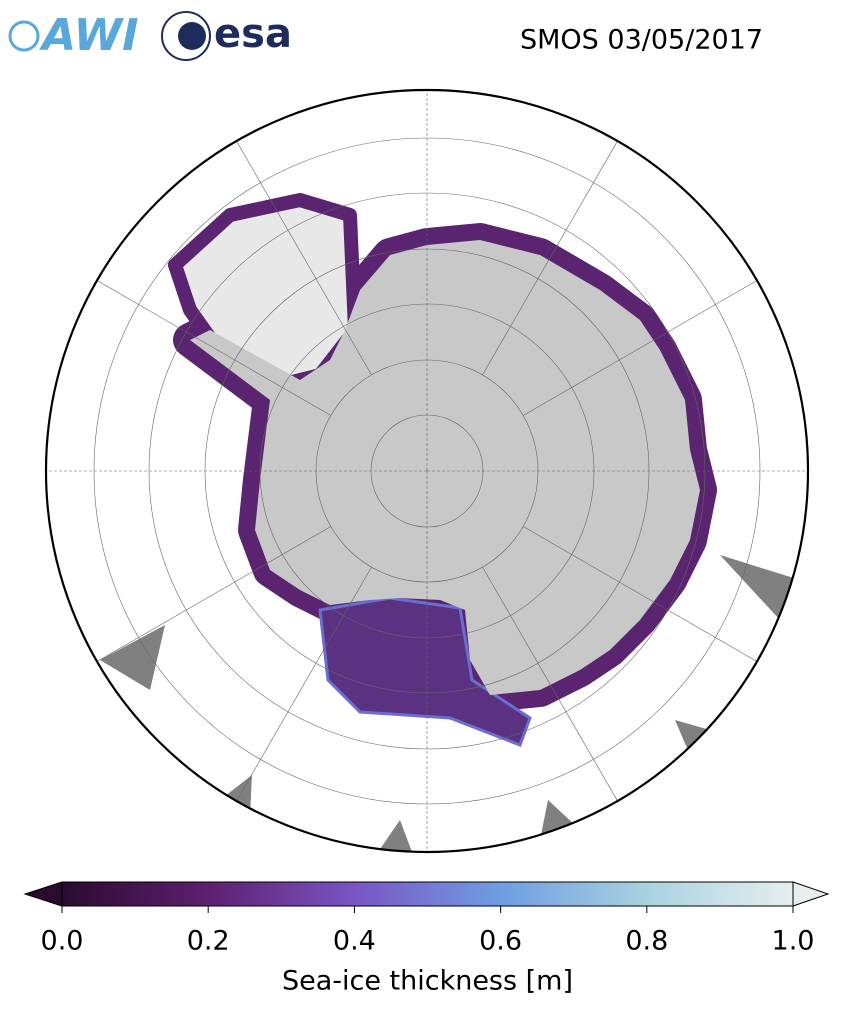 The height and width of the screenshot is (1026, 854). Describe the element at coordinates (253, 34) in the screenshot. I see `esa-logo-text: esa` at that location.